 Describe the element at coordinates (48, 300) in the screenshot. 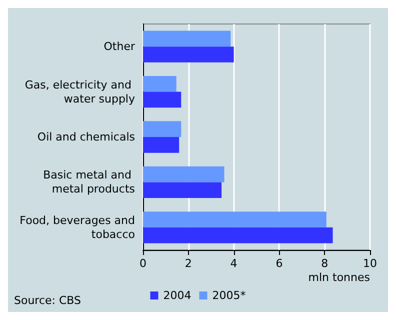

I see `source-note: Source: CBS` at that location.